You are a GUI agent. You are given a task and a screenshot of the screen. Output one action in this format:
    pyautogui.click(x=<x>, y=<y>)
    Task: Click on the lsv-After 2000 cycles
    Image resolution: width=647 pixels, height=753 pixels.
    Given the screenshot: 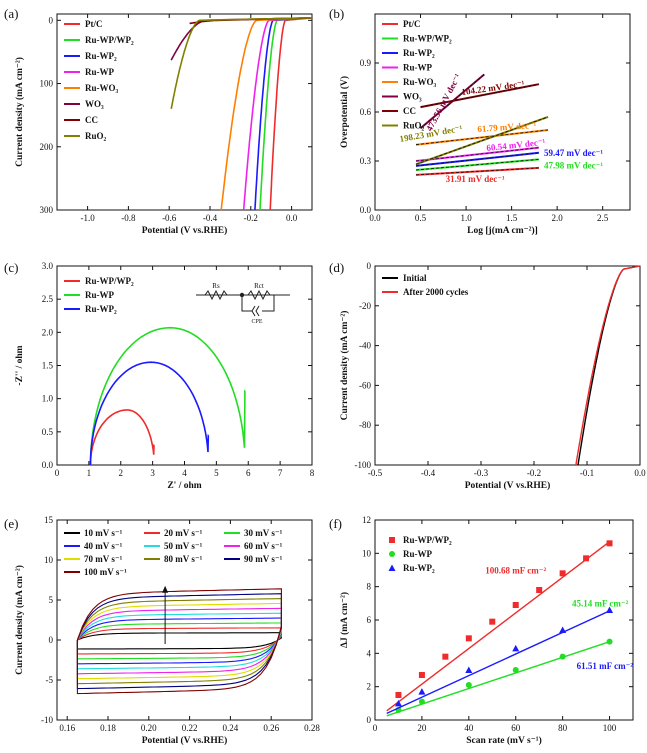 What is the action you would take?
    pyautogui.click(x=608, y=365)
    